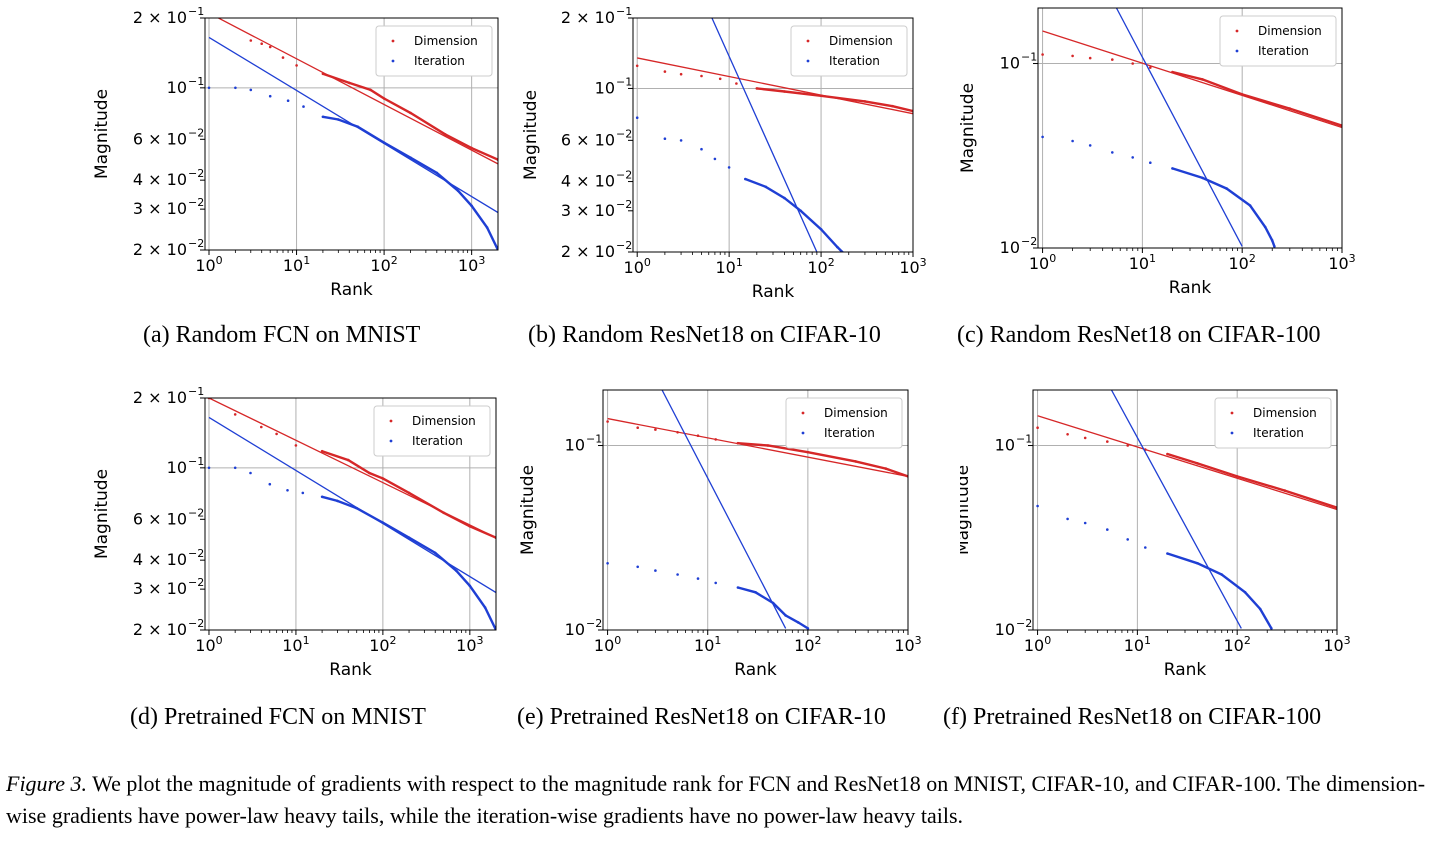 The width and height of the screenshot is (1456, 841). I want to click on x-tick-label: 10³, so click(907, 644).